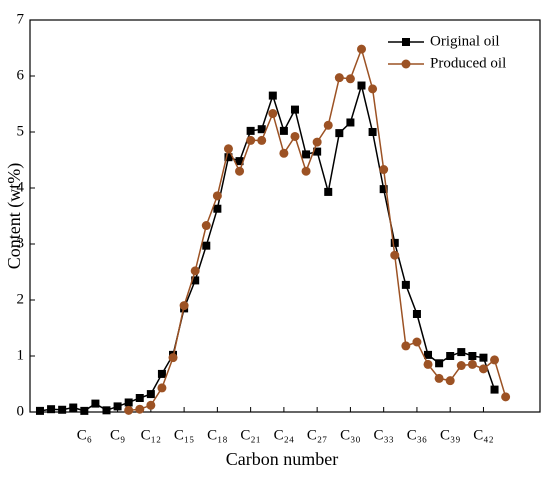 This screenshot has height=477, width=550. I want to click on x-tick-label: C₂₁, so click(250, 435).